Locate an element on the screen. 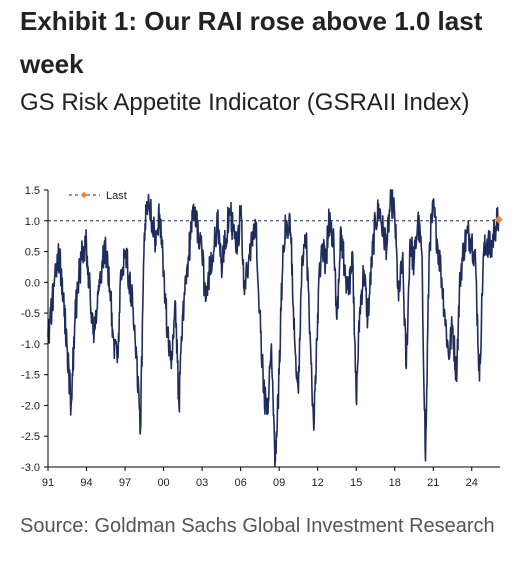 Image resolution: width=520 pixels, height=567 pixels. y-tick-label: 1.0 is located at coordinates (32, 222).